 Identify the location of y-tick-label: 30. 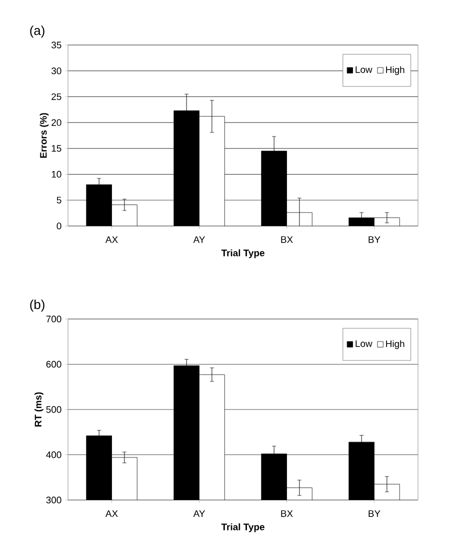
(56, 71).